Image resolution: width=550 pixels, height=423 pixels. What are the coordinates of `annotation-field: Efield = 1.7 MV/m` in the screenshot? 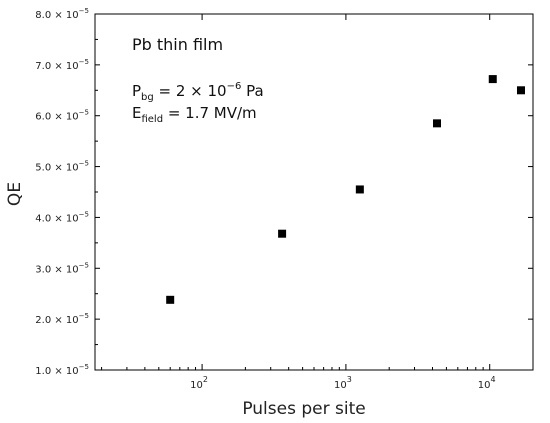 It's located at (194, 114).